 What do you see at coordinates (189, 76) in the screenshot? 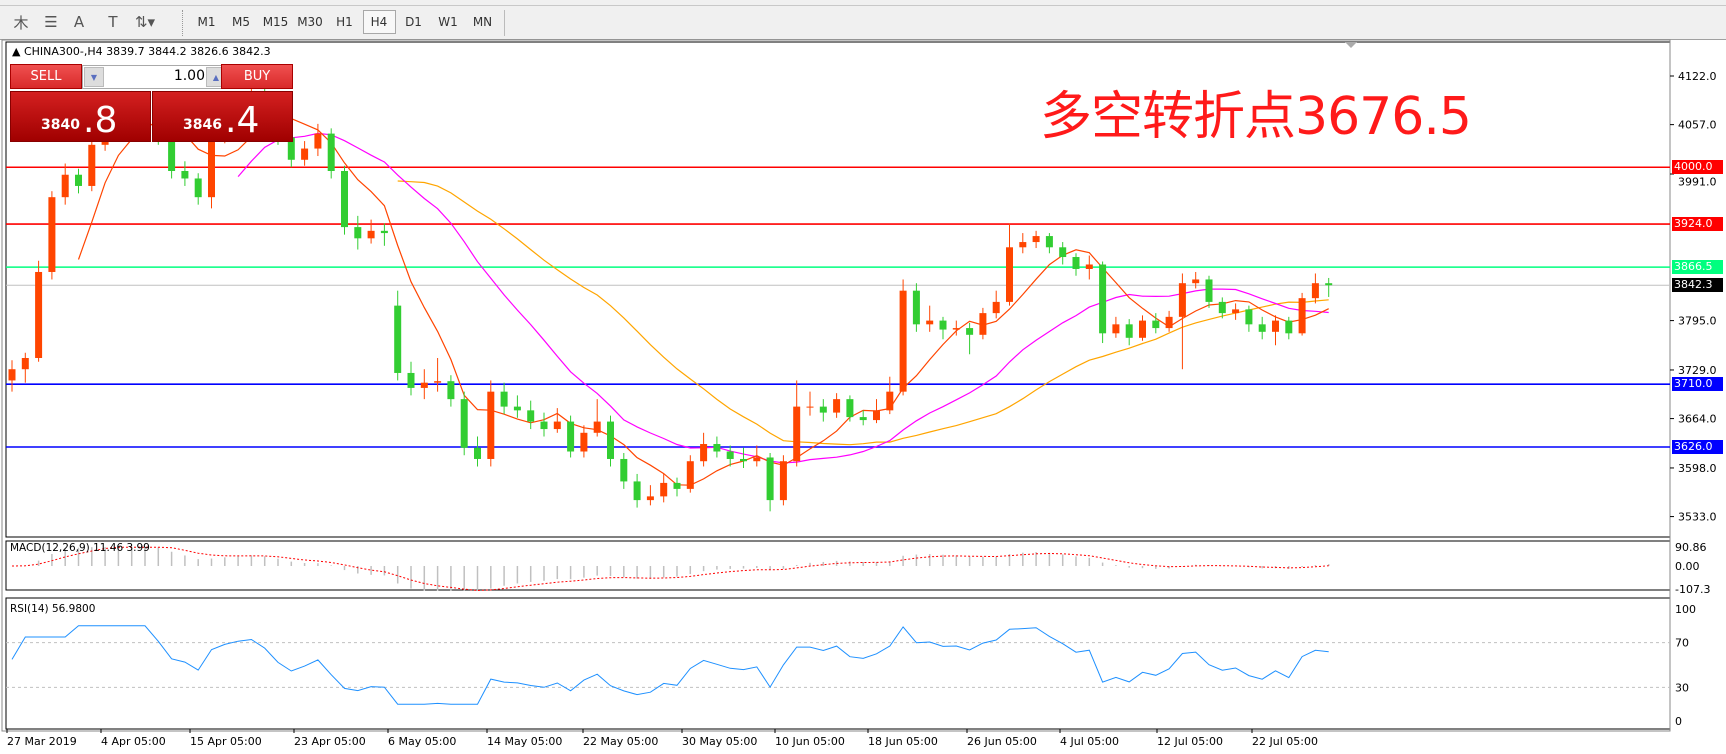
I see `volume-input: 1.00` at bounding box center [189, 76].